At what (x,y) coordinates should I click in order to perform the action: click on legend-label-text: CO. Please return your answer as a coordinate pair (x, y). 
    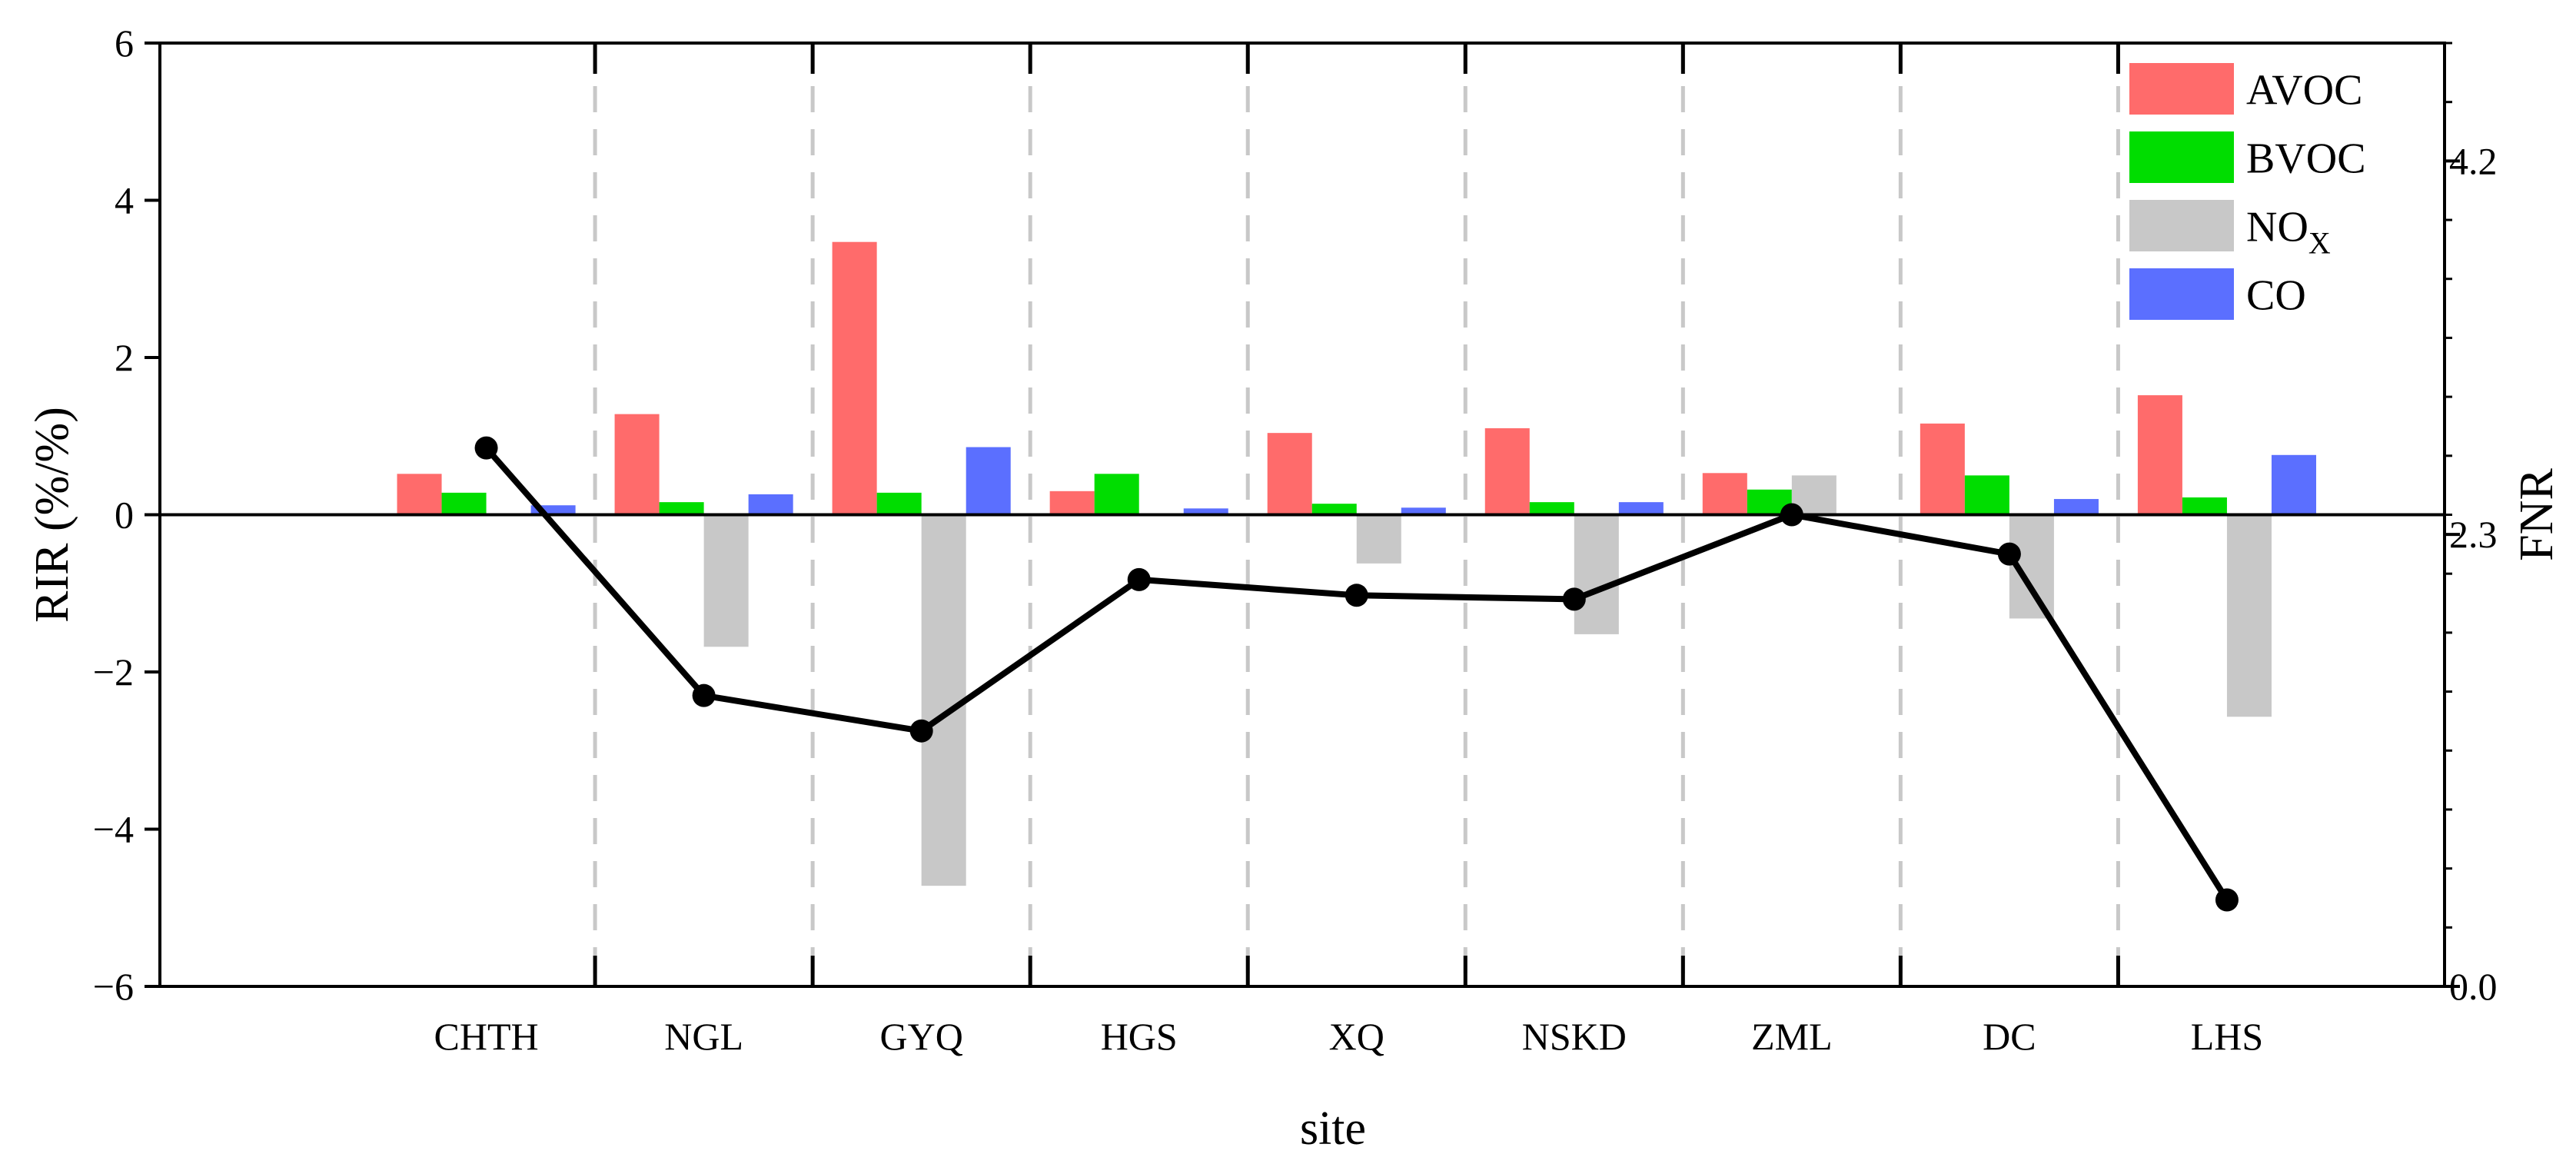
    Looking at the image, I should click on (2276, 296).